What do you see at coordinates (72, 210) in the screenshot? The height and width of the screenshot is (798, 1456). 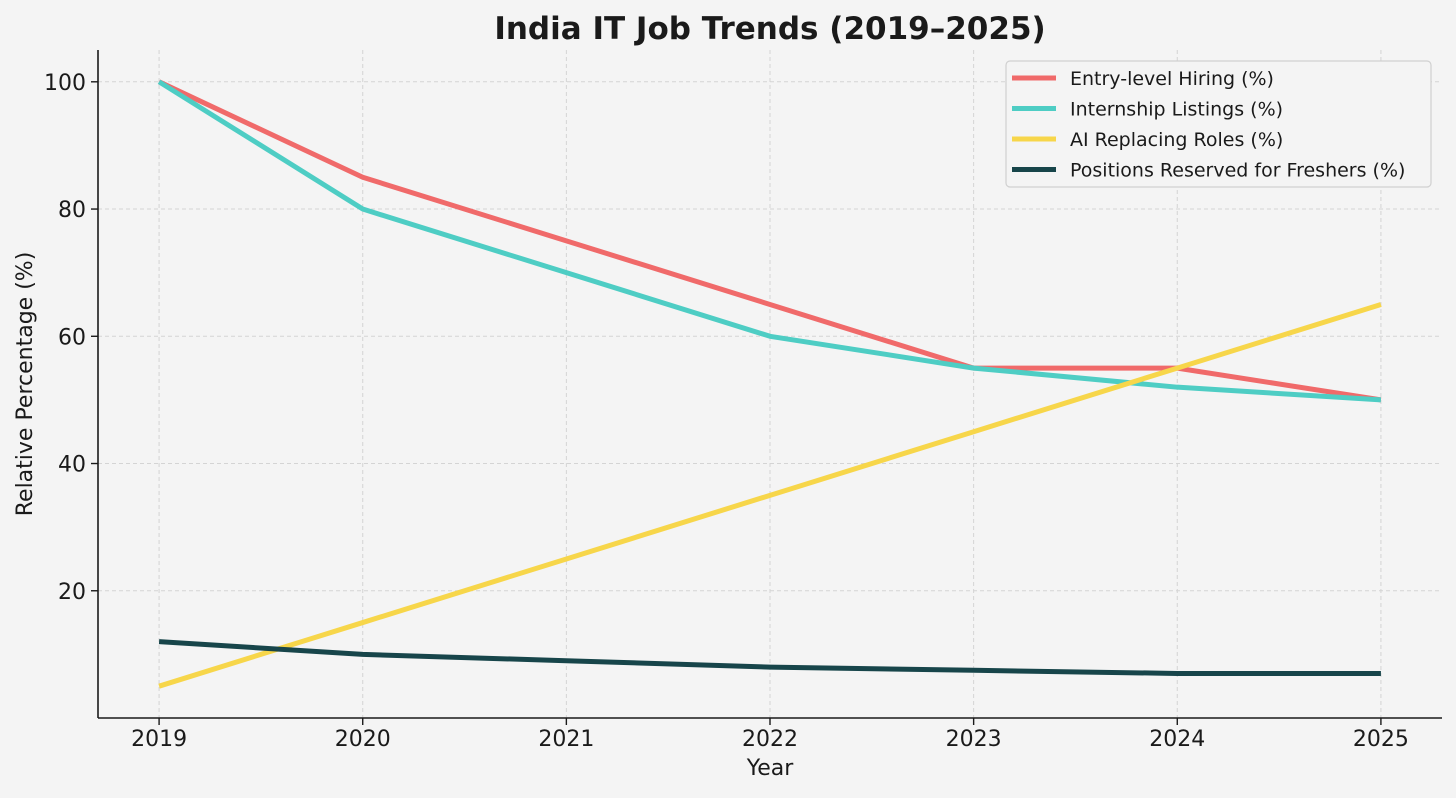 I see `y-tick-label: 80` at bounding box center [72, 210].